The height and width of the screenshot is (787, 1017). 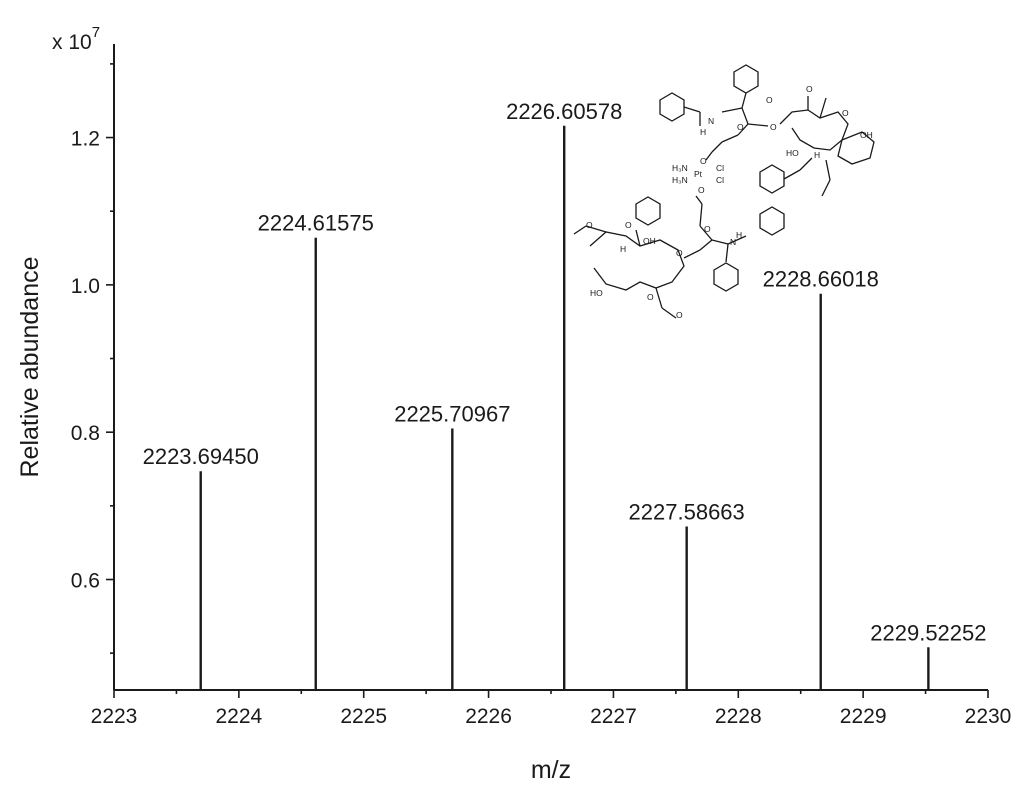 What do you see at coordinates (85, 581) in the screenshot?
I see `y-tick-label: 0.6` at bounding box center [85, 581].